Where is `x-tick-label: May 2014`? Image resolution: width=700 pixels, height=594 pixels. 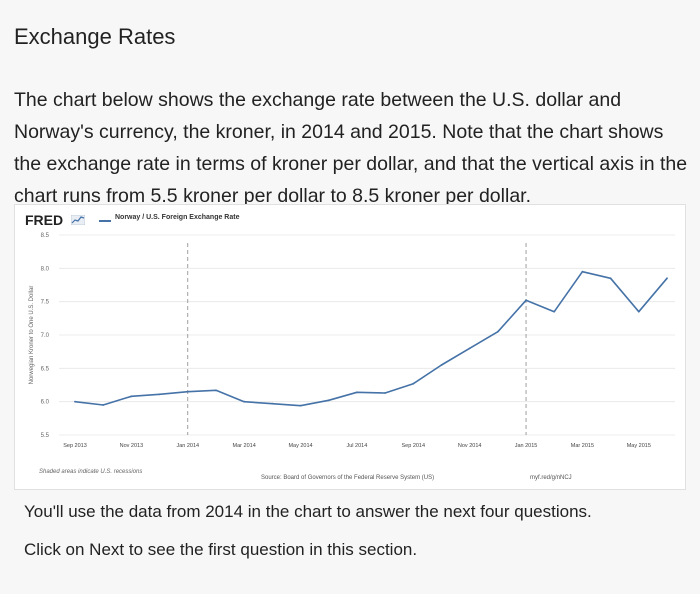
x-tick-label: May 2014 is located at coordinates (300, 446).